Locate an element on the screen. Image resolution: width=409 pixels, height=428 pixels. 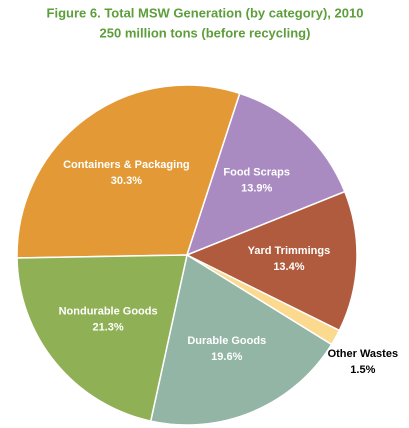
slice-value-label: 1.5% is located at coordinates (362, 370).